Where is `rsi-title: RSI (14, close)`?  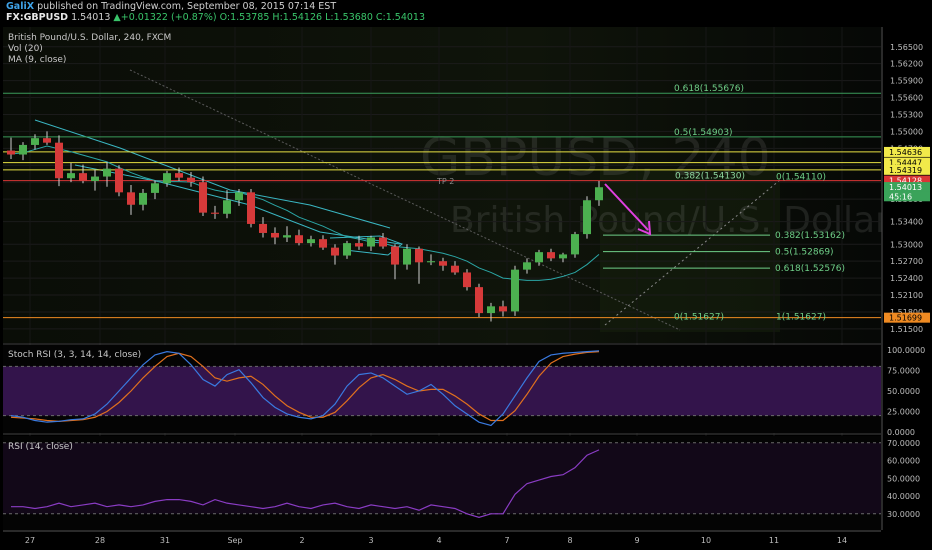 rsi-title: RSI (14, close) is located at coordinates (40, 447).